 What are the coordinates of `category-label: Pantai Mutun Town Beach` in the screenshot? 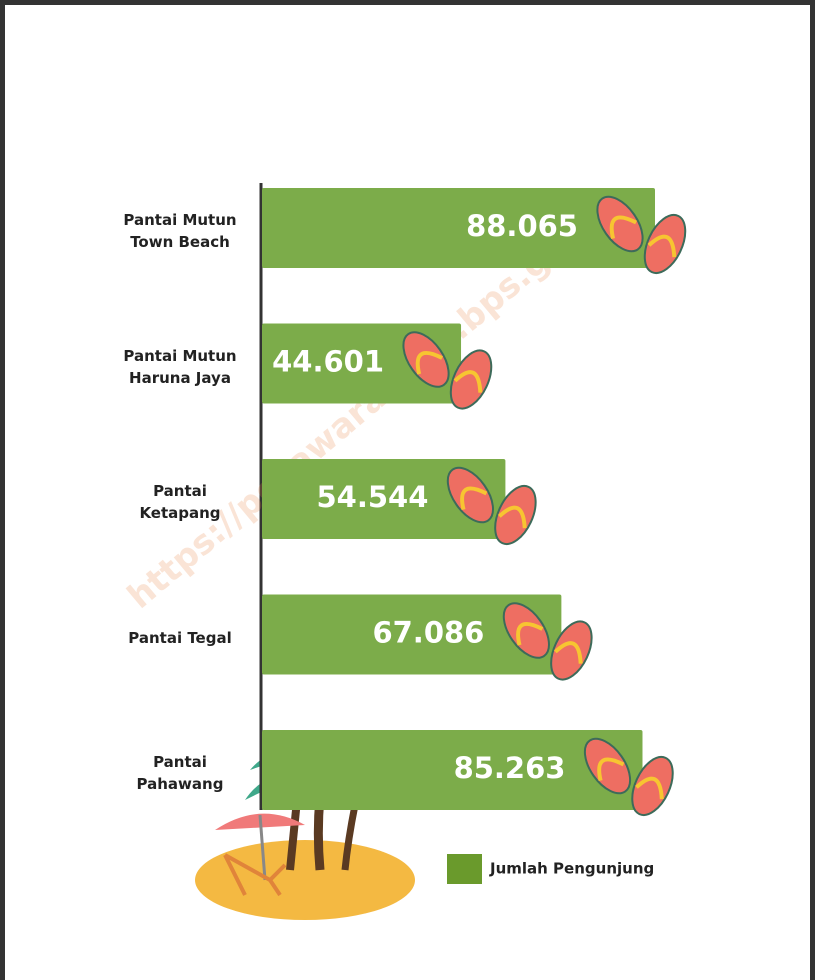 It's located at (180, 231).